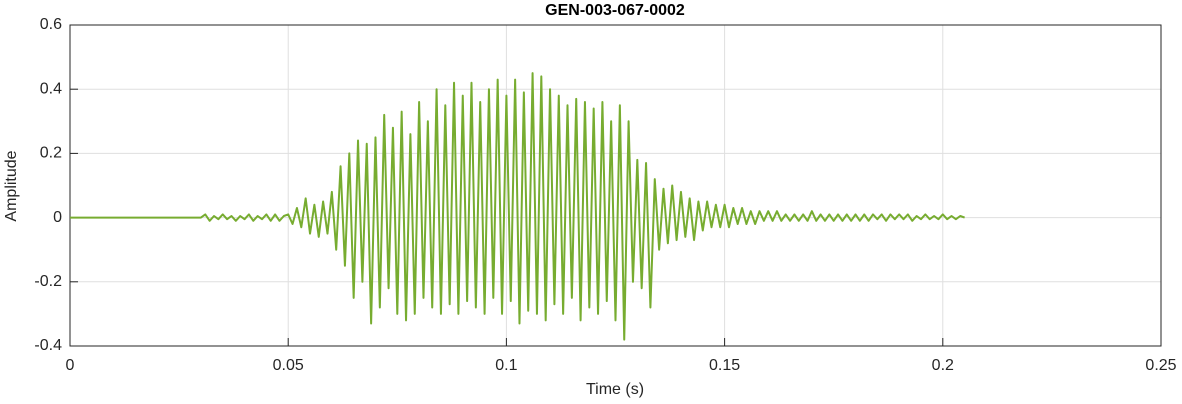 This screenshot has height=404, width=1182. Describe the element at coordinates (51, 153) in the screenshot. I see `y-tick-label: 0.2` at that location.